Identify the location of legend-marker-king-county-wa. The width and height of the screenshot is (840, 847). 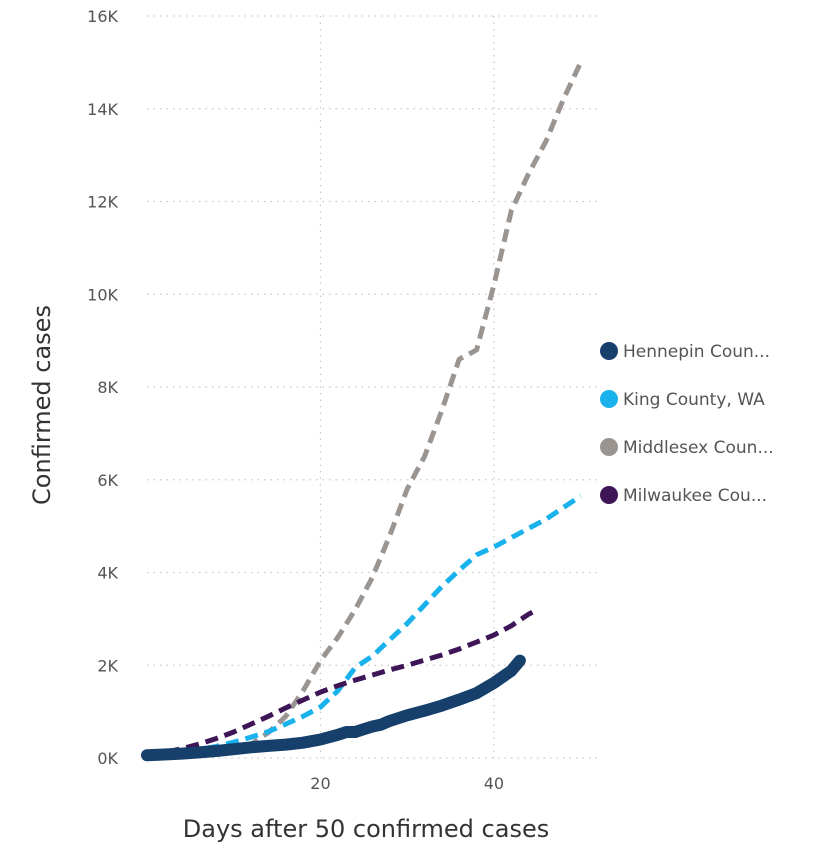
(609, 399).